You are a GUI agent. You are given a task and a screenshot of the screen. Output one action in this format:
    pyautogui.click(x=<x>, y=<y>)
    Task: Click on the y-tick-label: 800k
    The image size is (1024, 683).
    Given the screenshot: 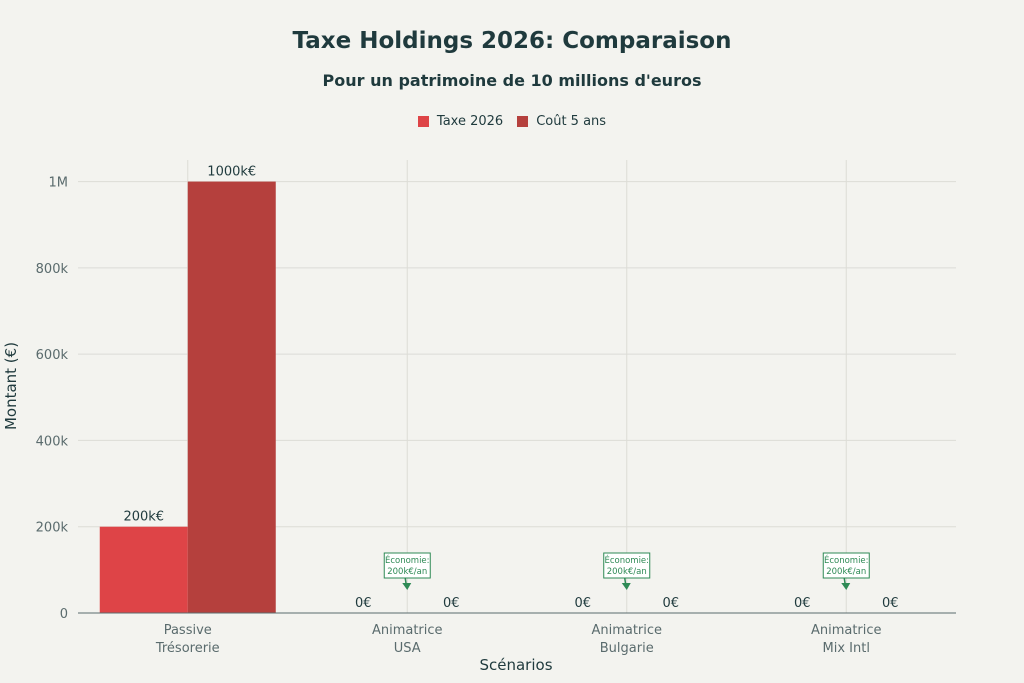 What is the action you would take?
    pyautogui.click(x=52, y=269)
    